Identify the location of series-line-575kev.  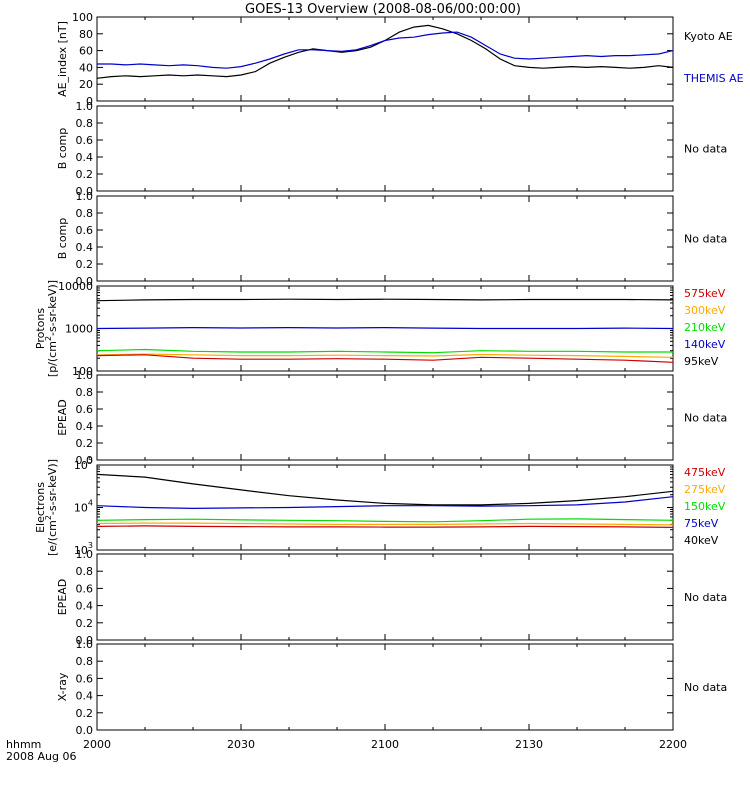
(385, 358).